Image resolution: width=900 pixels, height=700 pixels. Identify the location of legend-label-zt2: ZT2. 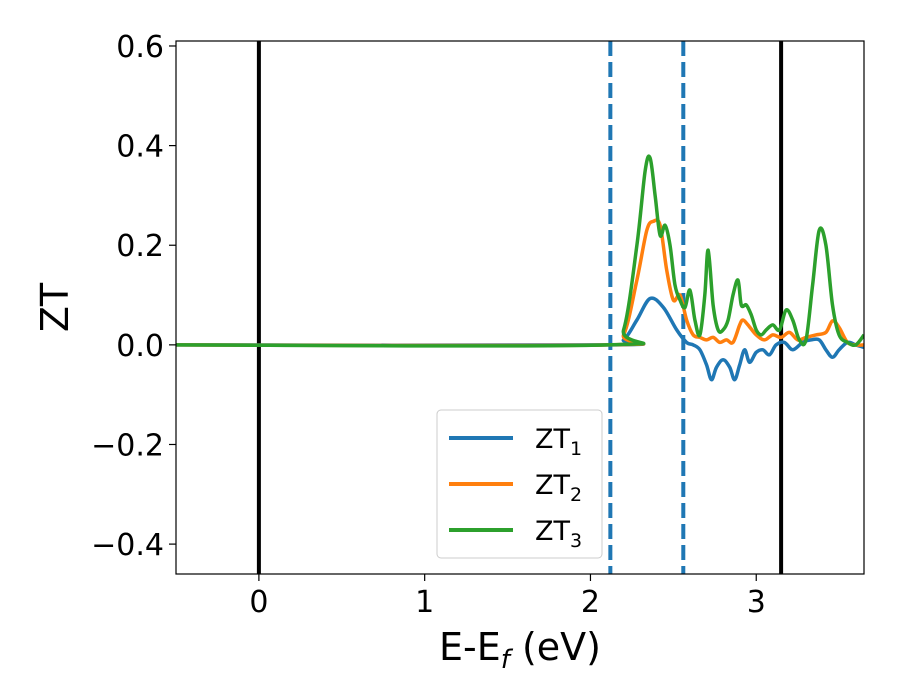
(558, 488).